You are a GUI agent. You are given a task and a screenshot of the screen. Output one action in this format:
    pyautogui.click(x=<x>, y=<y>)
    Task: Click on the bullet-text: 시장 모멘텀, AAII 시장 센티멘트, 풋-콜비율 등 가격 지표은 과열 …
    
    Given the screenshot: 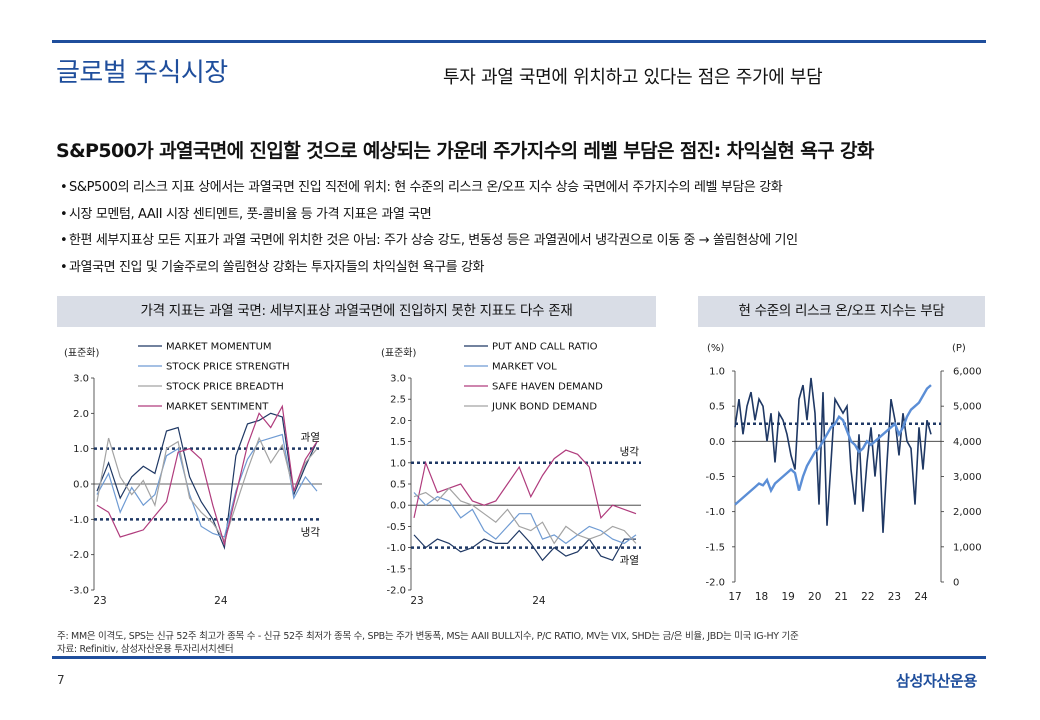 What is the action you would take?
    pyautogui.click(x=250, y=214)
    